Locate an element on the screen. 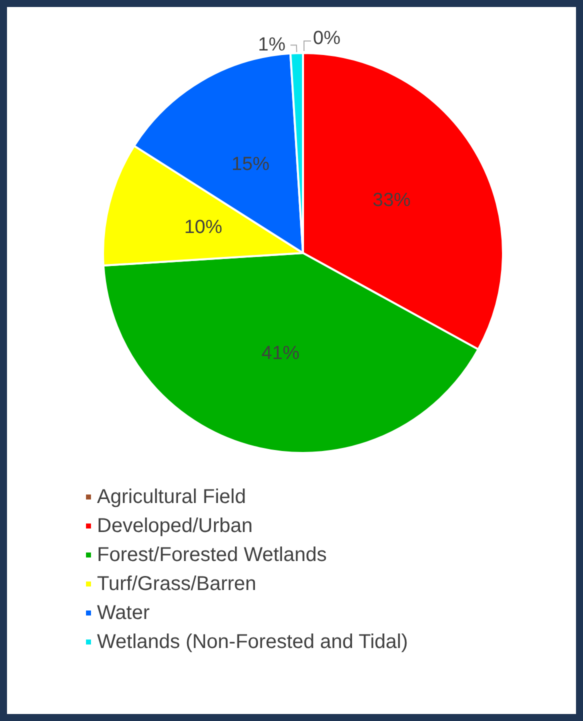 This screenshot has width=583, height=721. legend-label: Water is located at coordinates (123, 613).